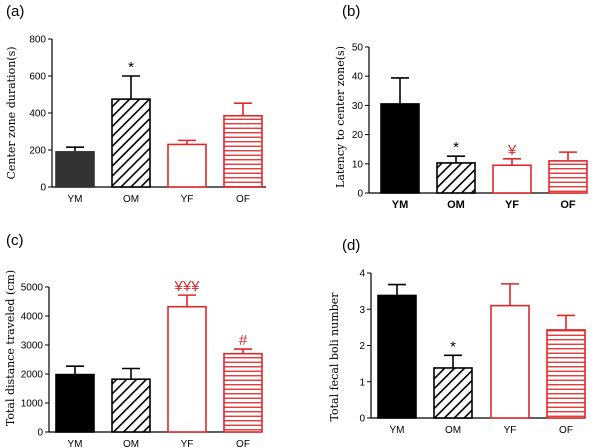 This screenshot has height=448, width=597. What do you see at coordinates (358, 48) in the screenshot?
I see `y-tick-label: 50` at bounding box center [358, 48].